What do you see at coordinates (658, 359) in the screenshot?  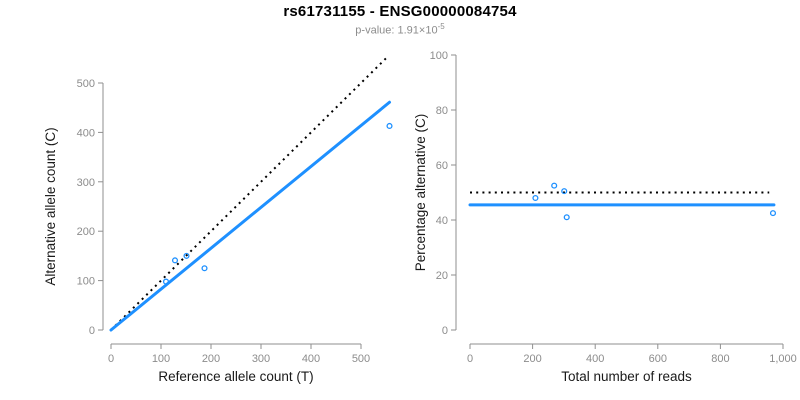 I see `x-tick-label: 600` at bounding box center [658, 359].